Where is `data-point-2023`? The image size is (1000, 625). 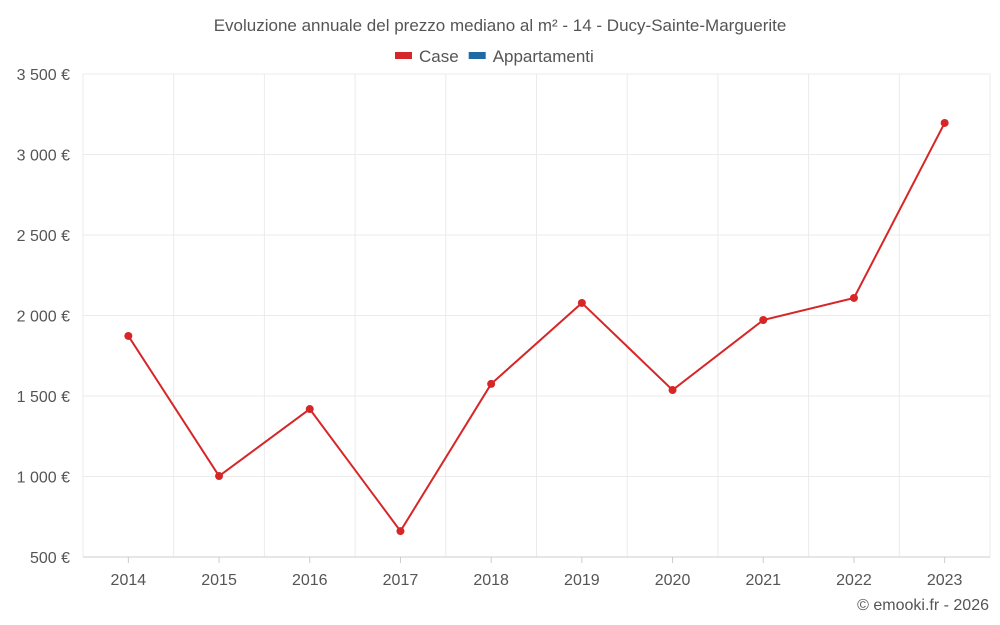
data-point-2023 is located at coordinates (944, 122).